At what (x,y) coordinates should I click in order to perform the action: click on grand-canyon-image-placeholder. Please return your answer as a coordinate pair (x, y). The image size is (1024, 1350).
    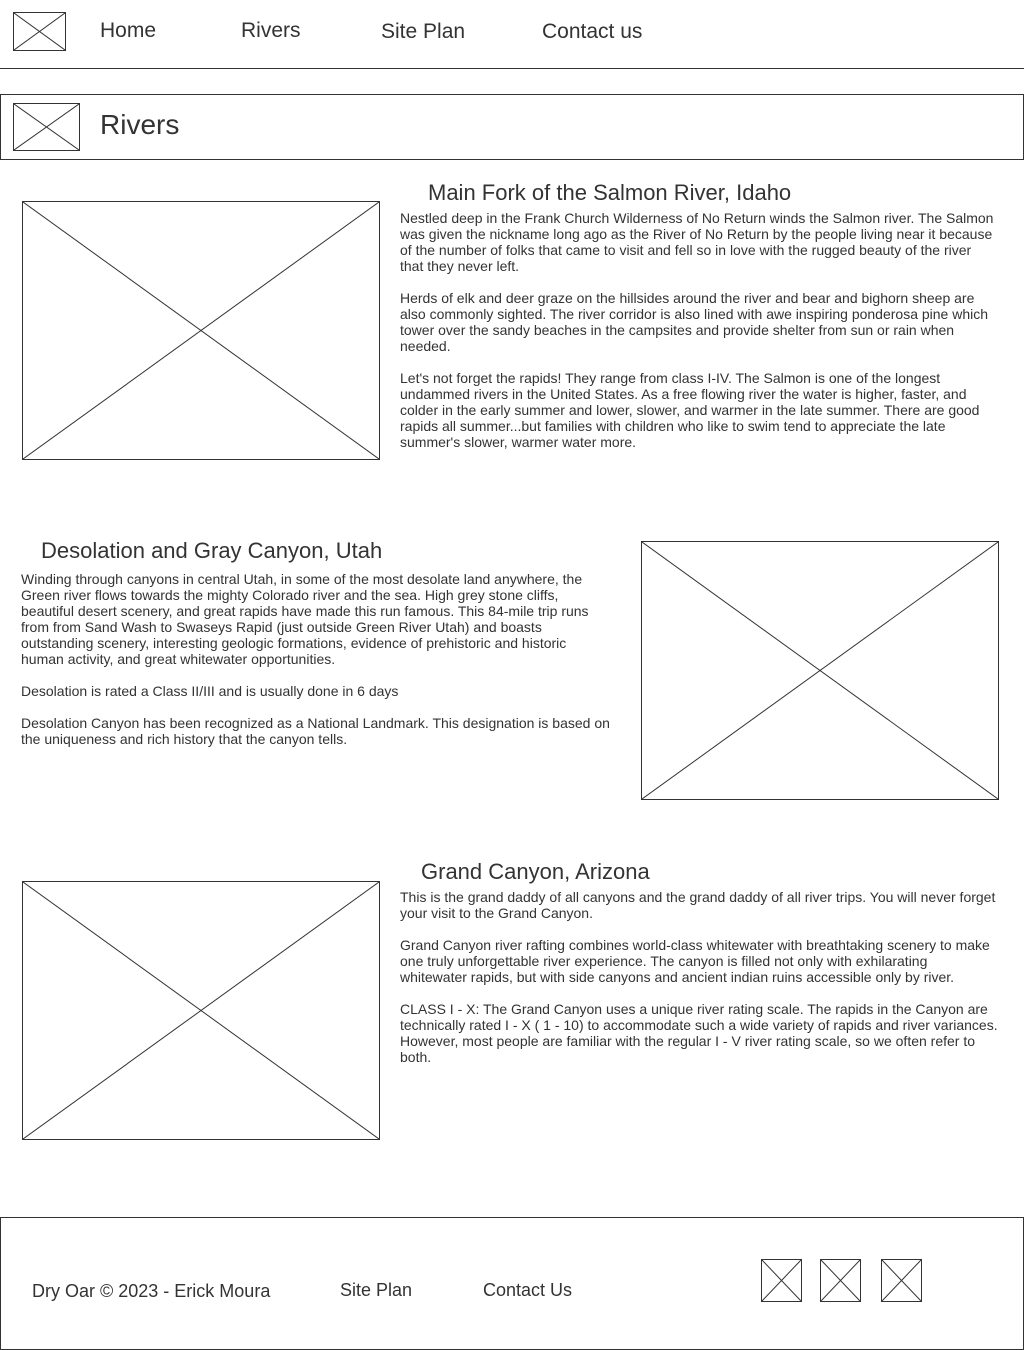
    Looking at the image, I should click on (201, 1010).